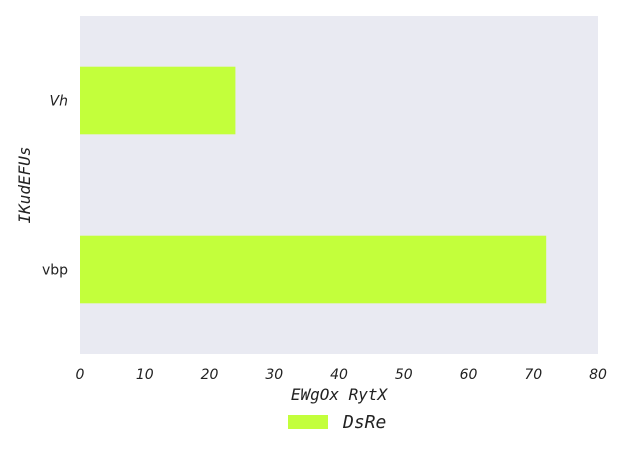 The height and width of the screenshot is (468, 624). Describe the element at coordinates (313, 269) in the screenshot. I see `bar-vbp` at that location.